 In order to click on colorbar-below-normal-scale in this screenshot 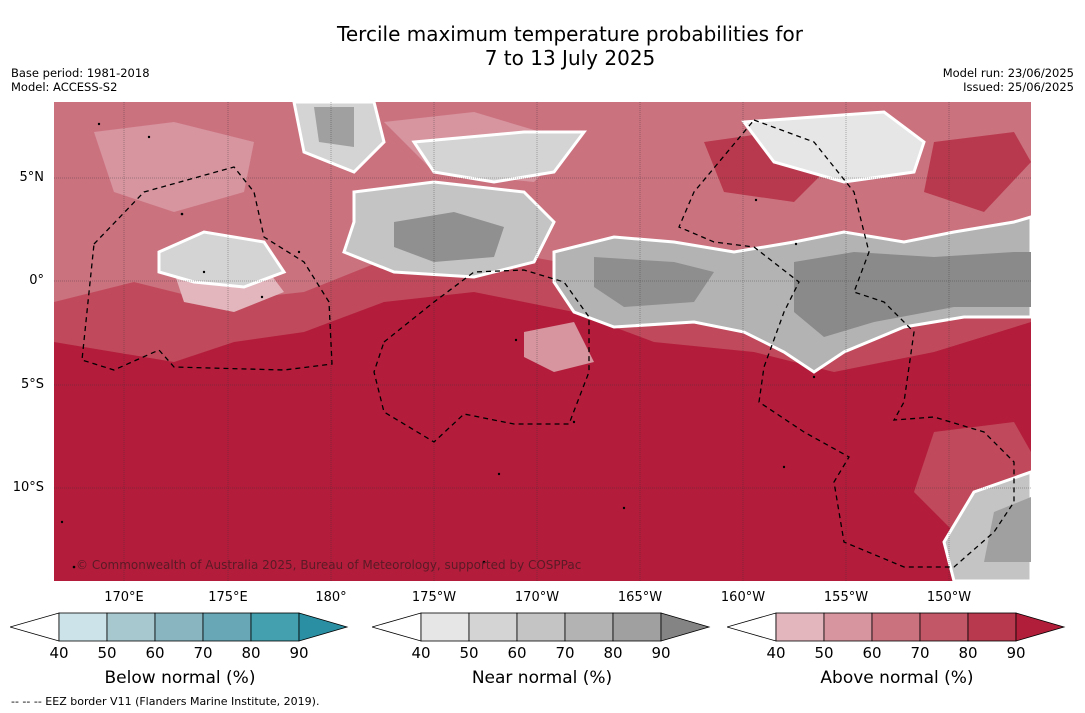, I will do `click(178, 627)`.